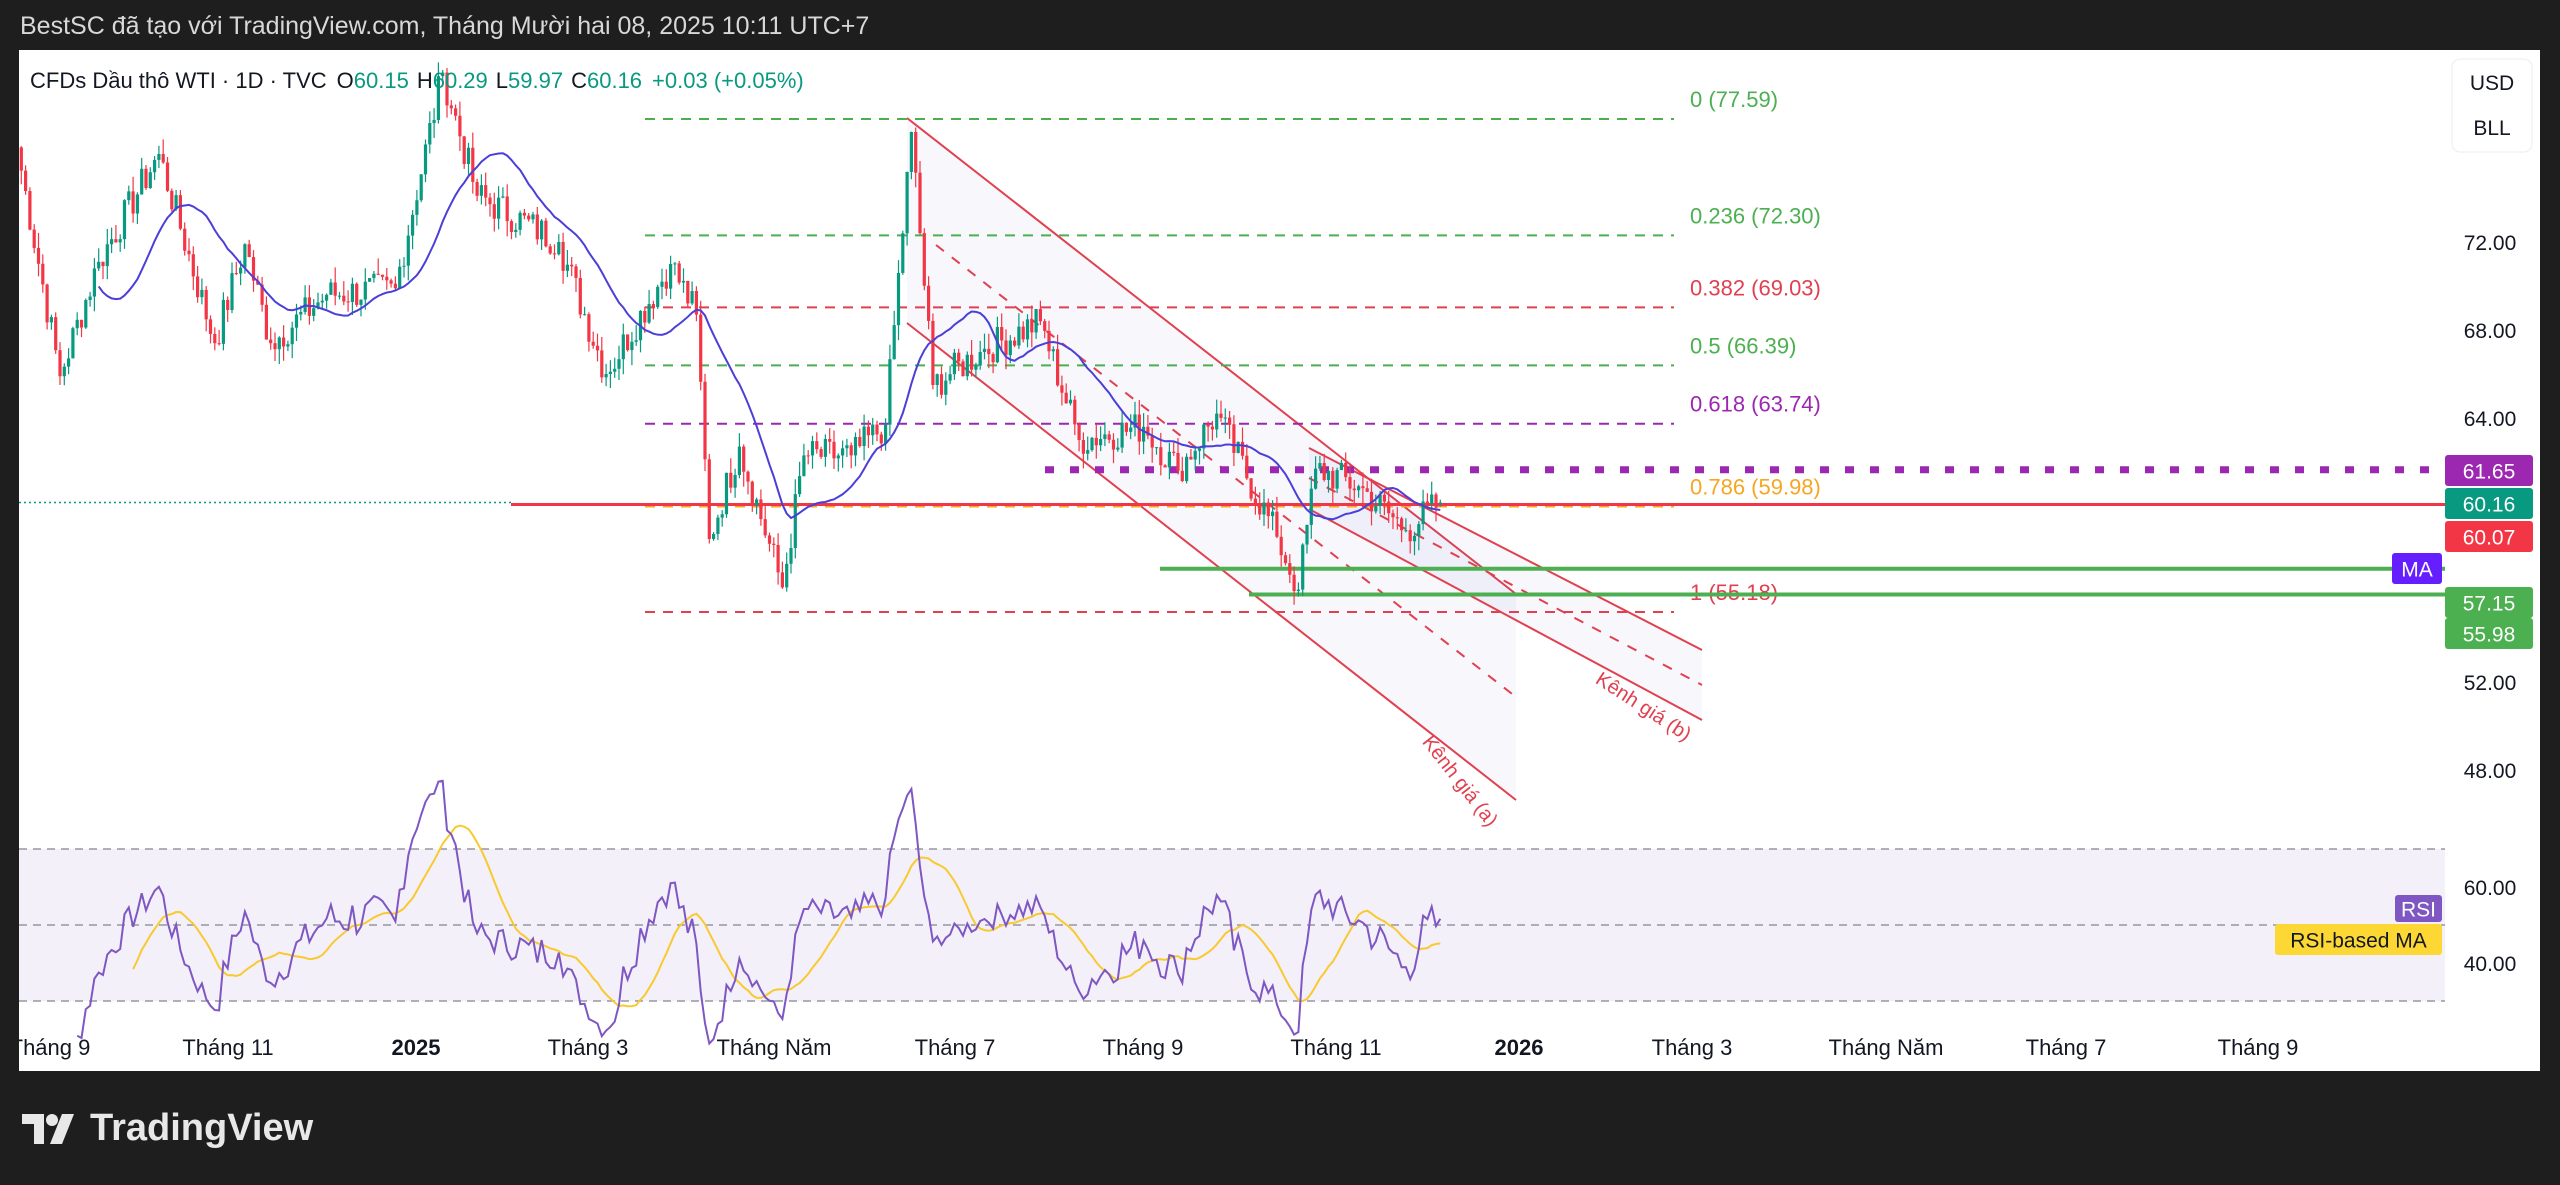 This screenshot has height=1185, width=2560. I want to click on tradingview-logo: TradingView, so click(167, 1128).